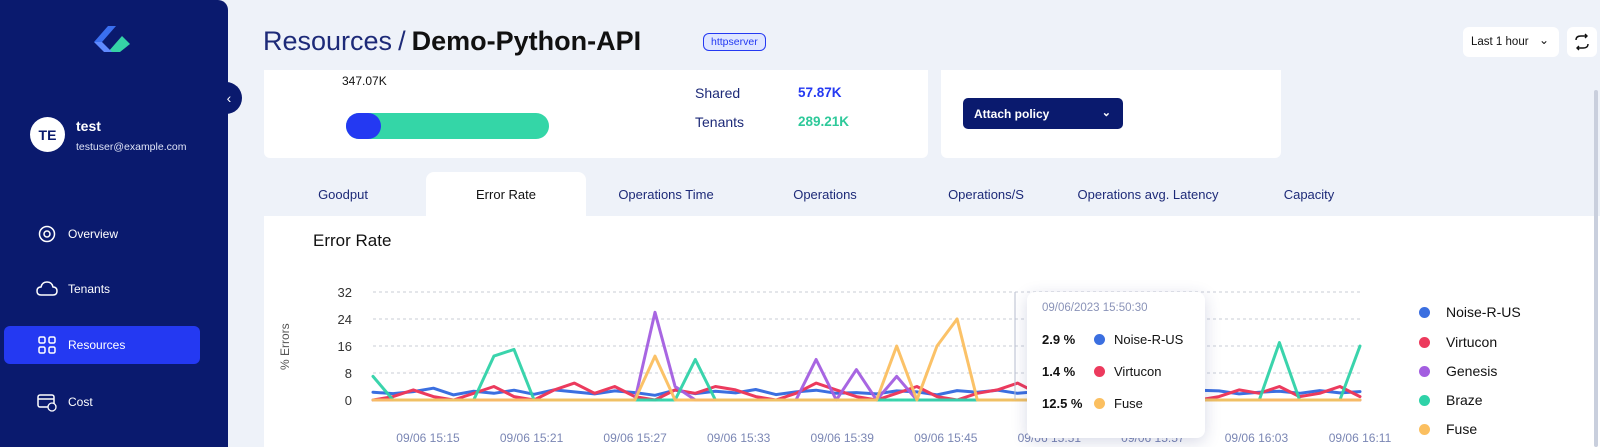 The width and height of the screenshot is (1600, 447). I want to click on x-tick-label: 09/06 15:27, so click(635, 438).